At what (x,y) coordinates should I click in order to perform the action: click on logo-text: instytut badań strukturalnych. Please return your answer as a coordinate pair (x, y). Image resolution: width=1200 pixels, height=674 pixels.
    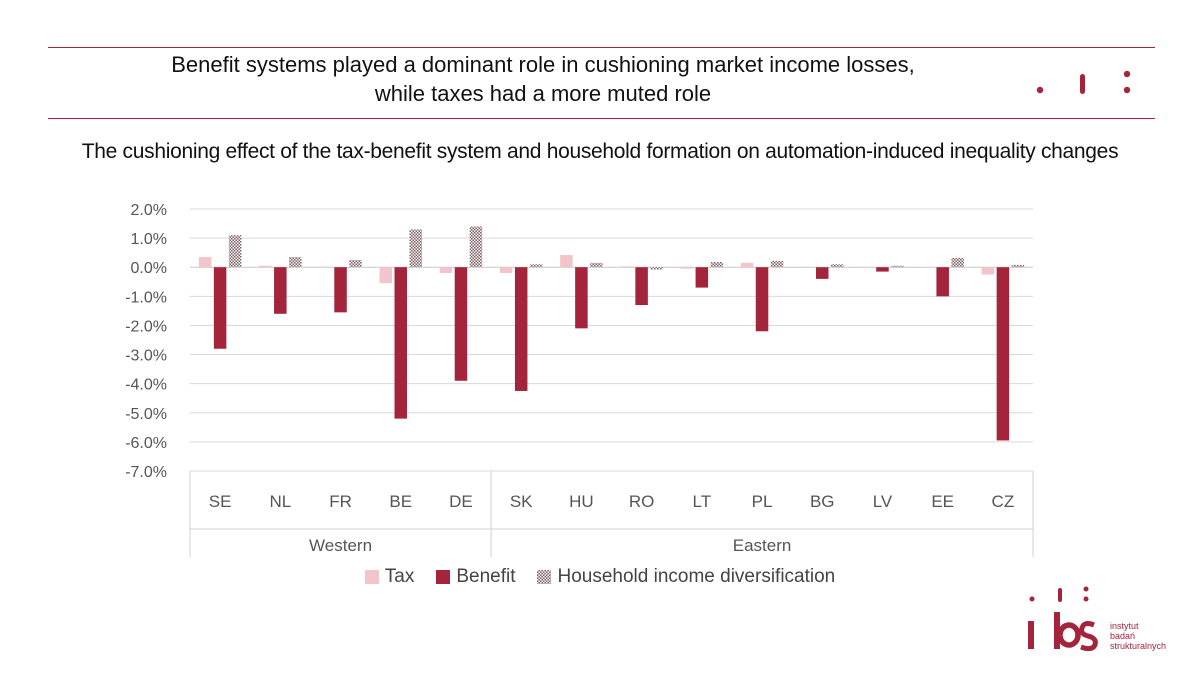
    Looking at the image, I should click on (1138, 636).